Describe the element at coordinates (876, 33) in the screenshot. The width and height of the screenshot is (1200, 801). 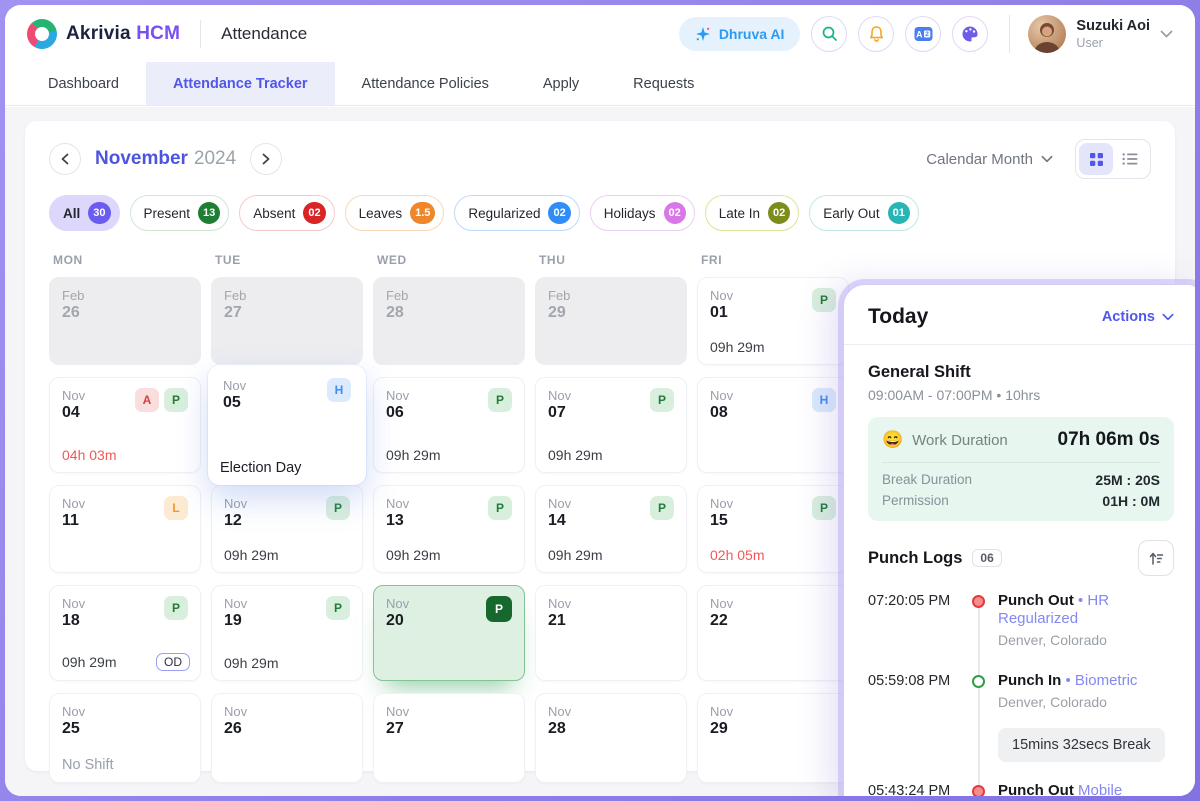
I see `notifications-button` at that location.